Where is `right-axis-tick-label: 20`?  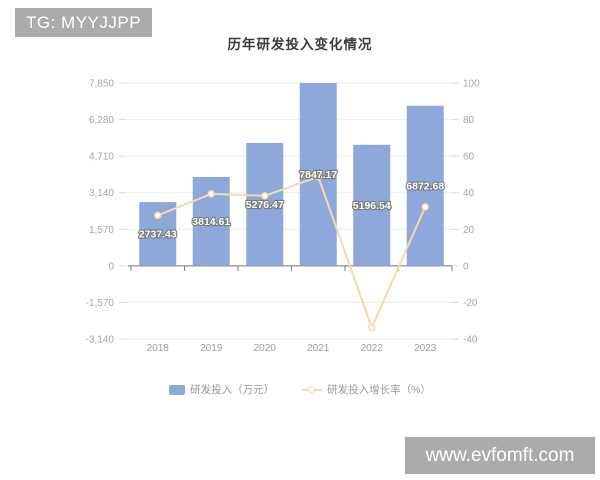 right-axis-tick-label: 20 is located at coordinates (469, 230).